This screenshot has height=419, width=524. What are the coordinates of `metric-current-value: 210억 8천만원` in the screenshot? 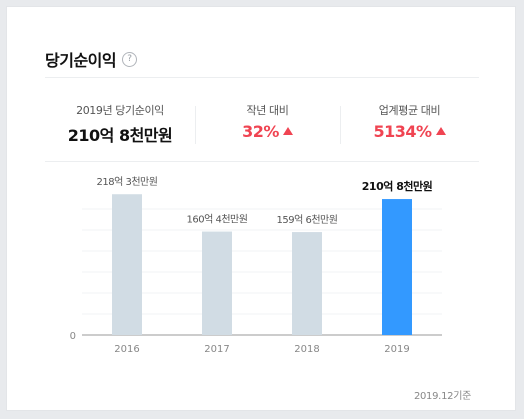 It's located at (120, 135).